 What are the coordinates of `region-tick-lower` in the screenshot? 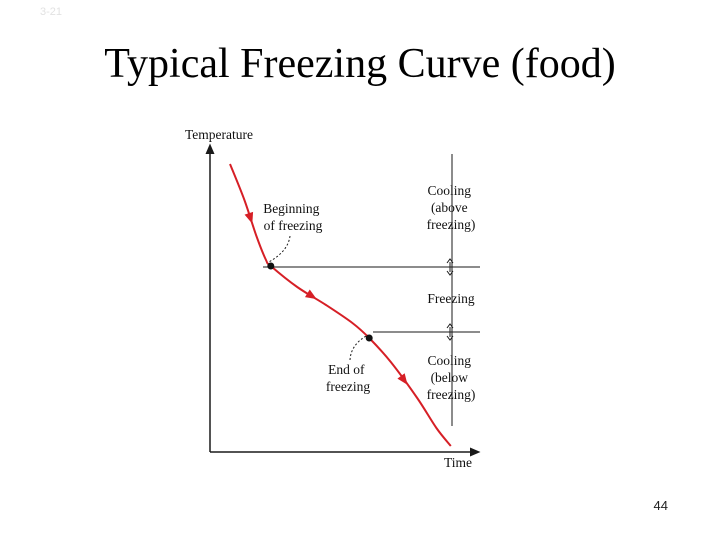 It's located at (450, 332).